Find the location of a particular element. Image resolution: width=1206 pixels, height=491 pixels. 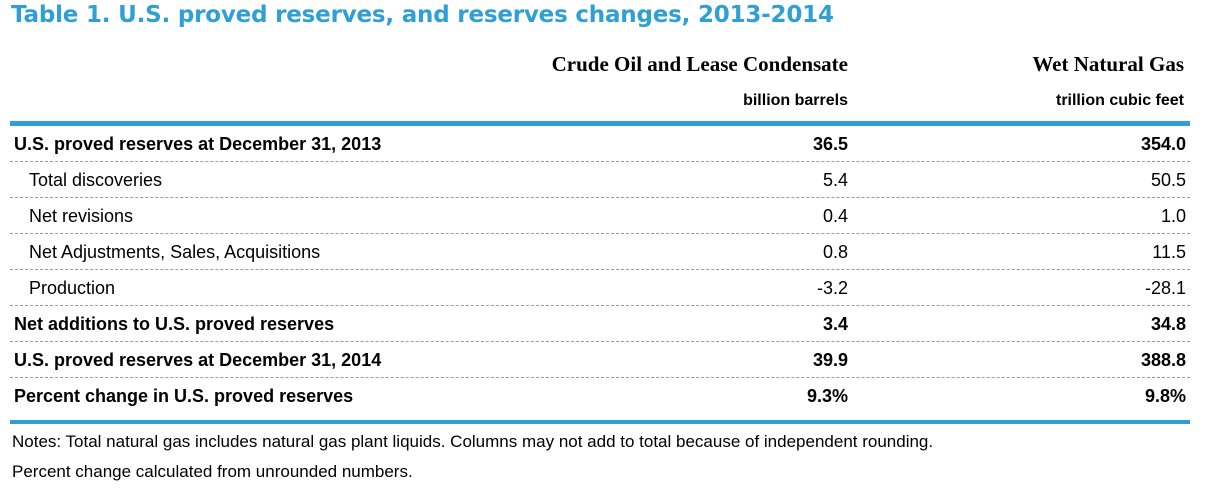

oil-value: 36.5 is located at coordinates (830, 144).